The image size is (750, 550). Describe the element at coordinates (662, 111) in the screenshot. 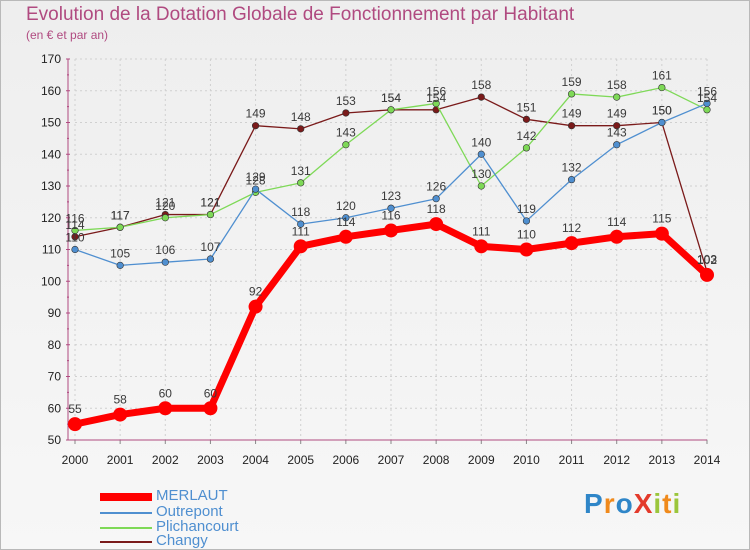

I see `data-label-changy-2013: 150` at that location.